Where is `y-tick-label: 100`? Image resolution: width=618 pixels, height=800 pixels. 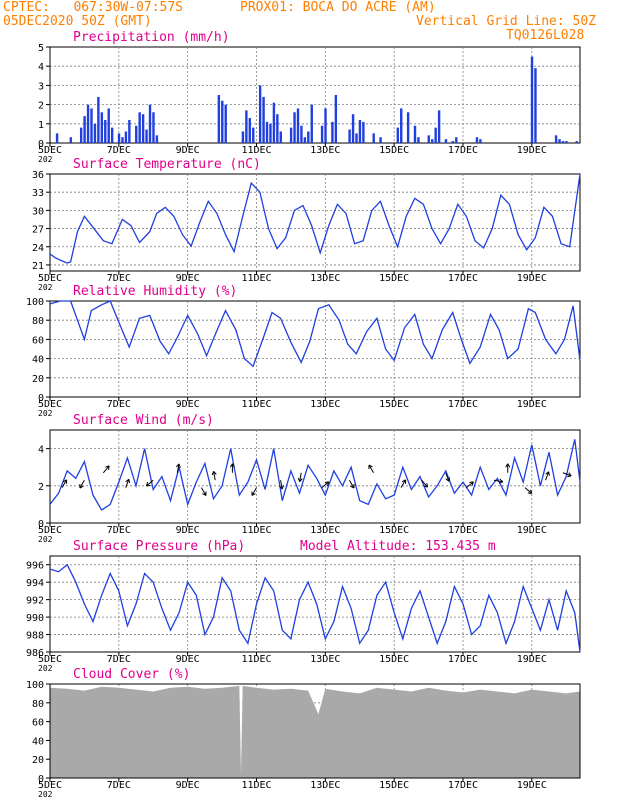 y-tick-label: 100 is located at coordinates (35, 685).